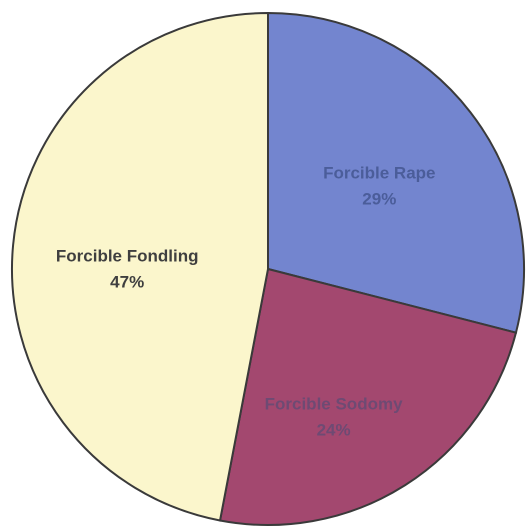  I want to click on slice-label: Forcible Rape, so click(379, 173).